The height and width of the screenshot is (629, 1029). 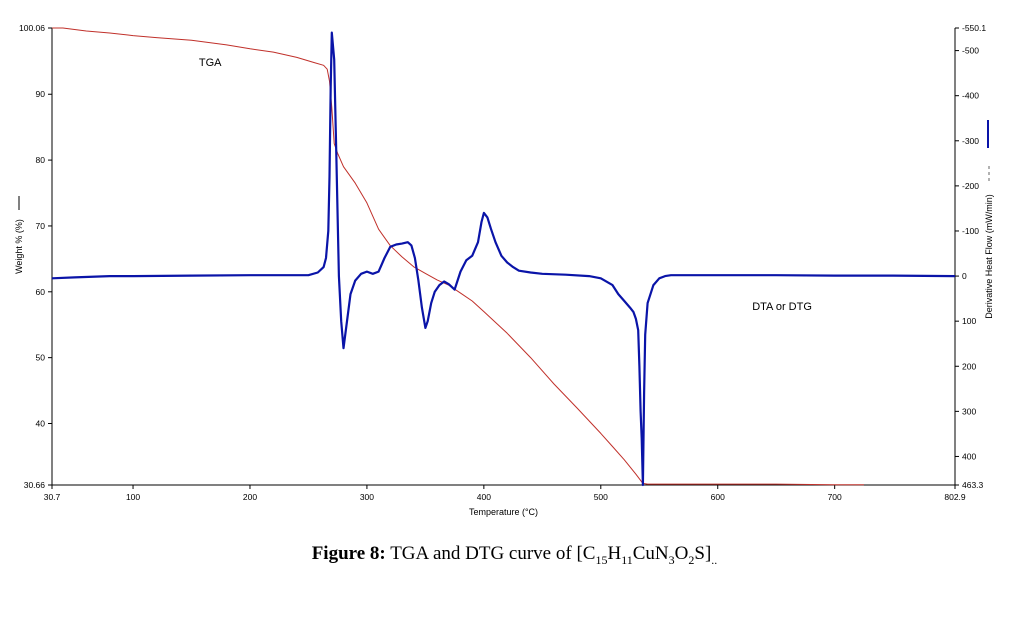 What do you see at coordinates (367, 497) in the screenshot?
I see `x-tick-label: 300` at bounding box center [367, 497].